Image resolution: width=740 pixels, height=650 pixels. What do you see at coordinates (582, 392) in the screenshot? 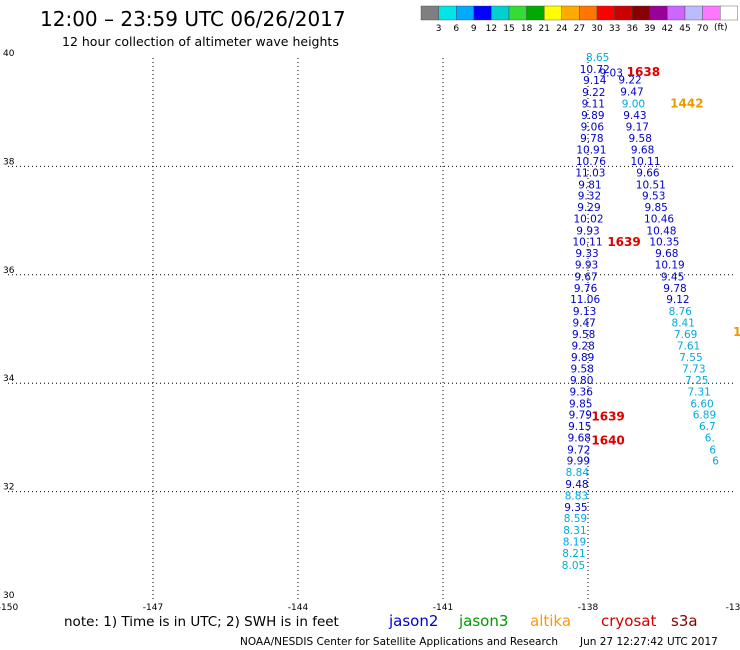
I see `swh-value: 9.36` at bounding box center [582, 392].